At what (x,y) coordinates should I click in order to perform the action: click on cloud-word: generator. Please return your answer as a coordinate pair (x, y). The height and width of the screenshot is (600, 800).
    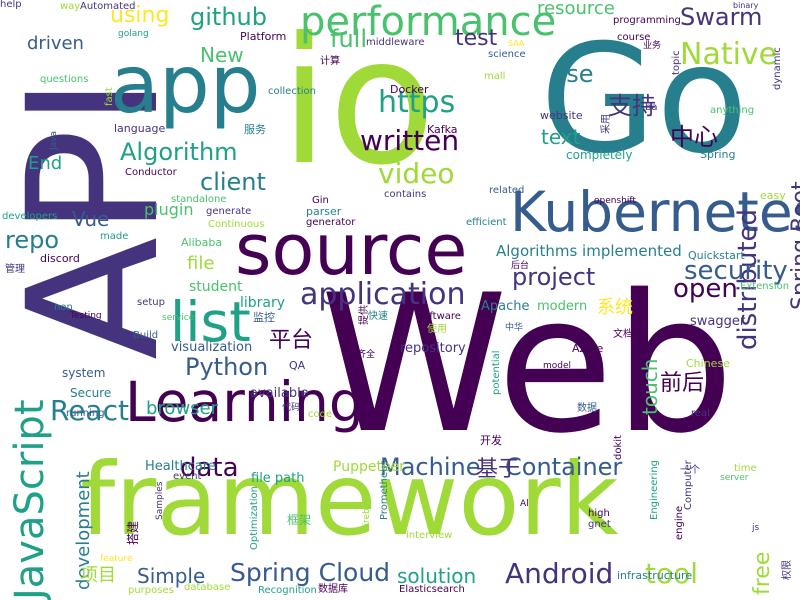
    Looking at the image, I should click on (331, 222).